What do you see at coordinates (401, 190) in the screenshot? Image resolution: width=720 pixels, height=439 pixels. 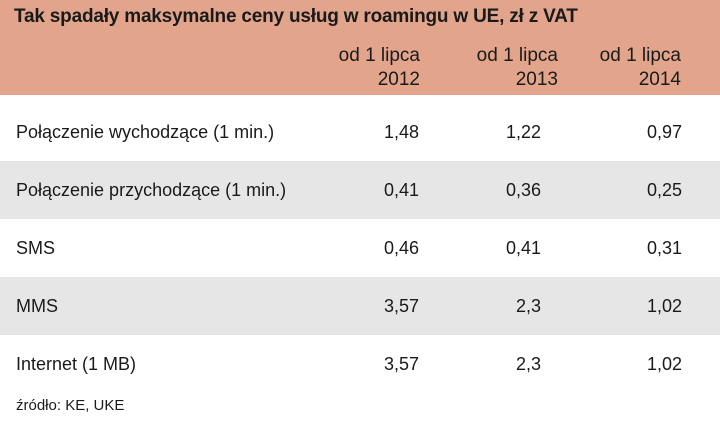 I see `cell-2012: 0,41` at bounding box center [401, 190].